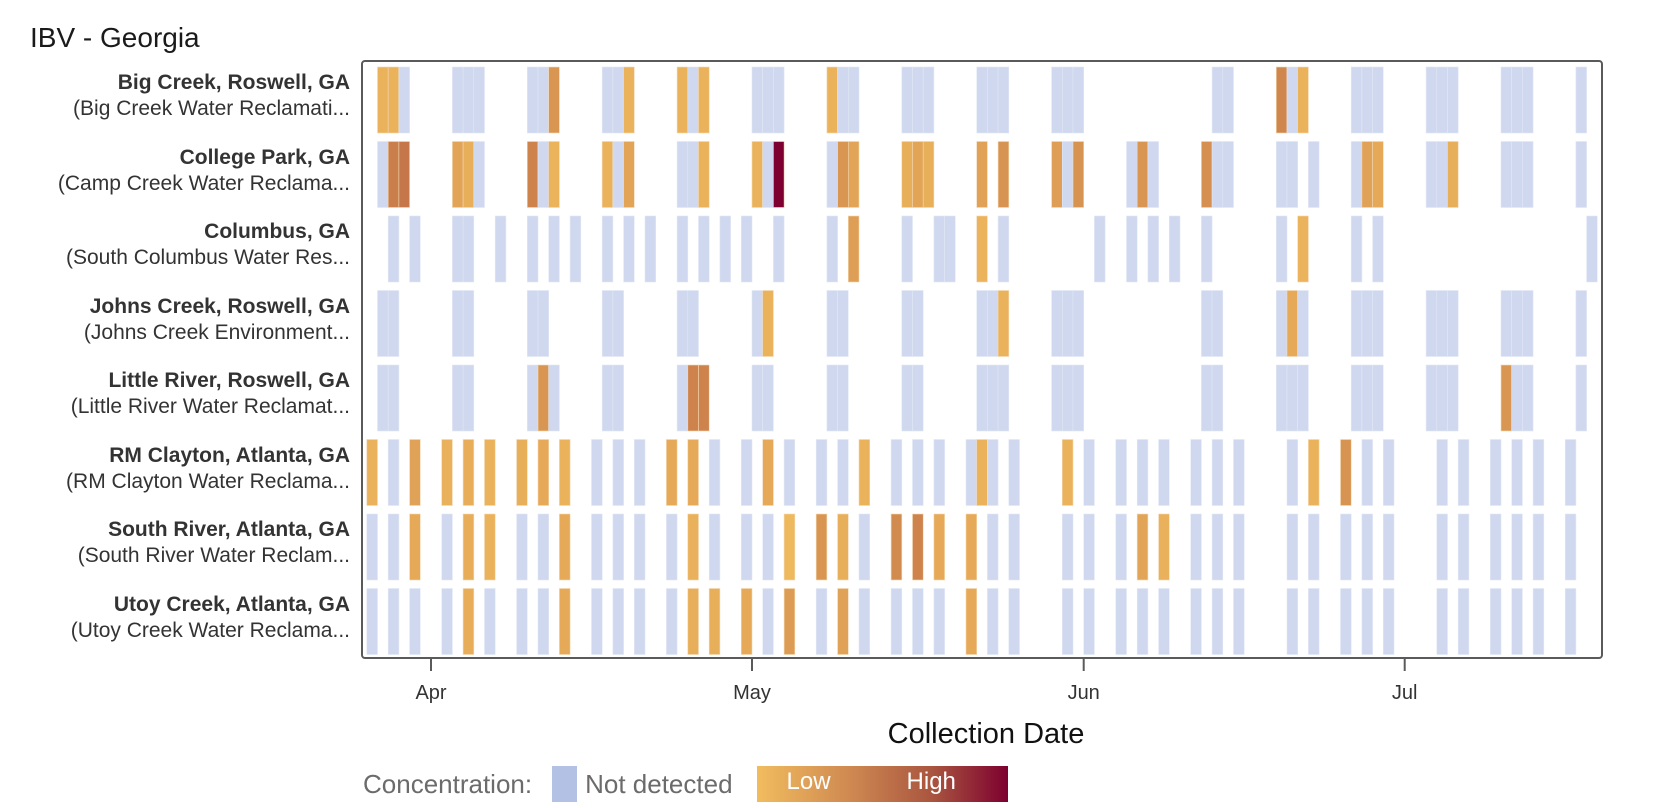 The image size is (1678, 808). I want to click on sample-bar-detected: RM Clayton, Atlanta, GA 04-11, so click(543, 472).